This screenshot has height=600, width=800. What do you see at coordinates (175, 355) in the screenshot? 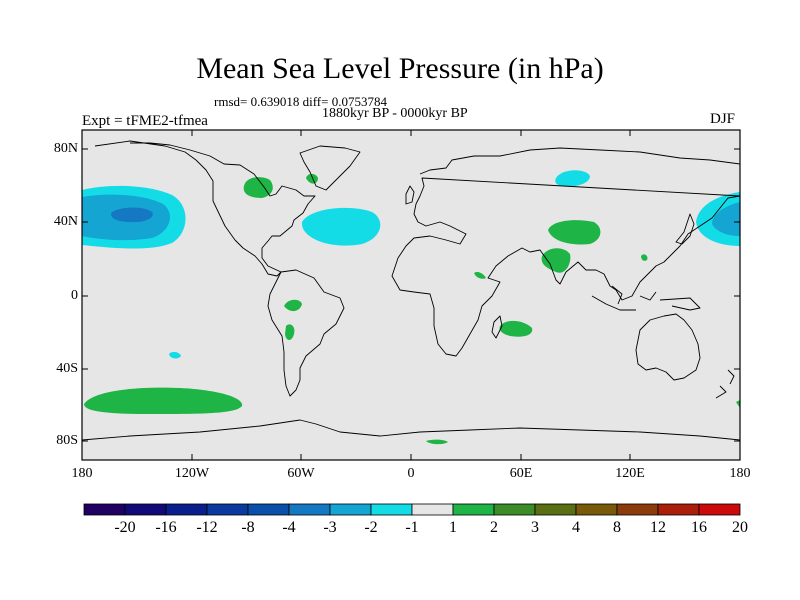
I see `south-pacific-small-anomaly` at bounding box center [175, 355].